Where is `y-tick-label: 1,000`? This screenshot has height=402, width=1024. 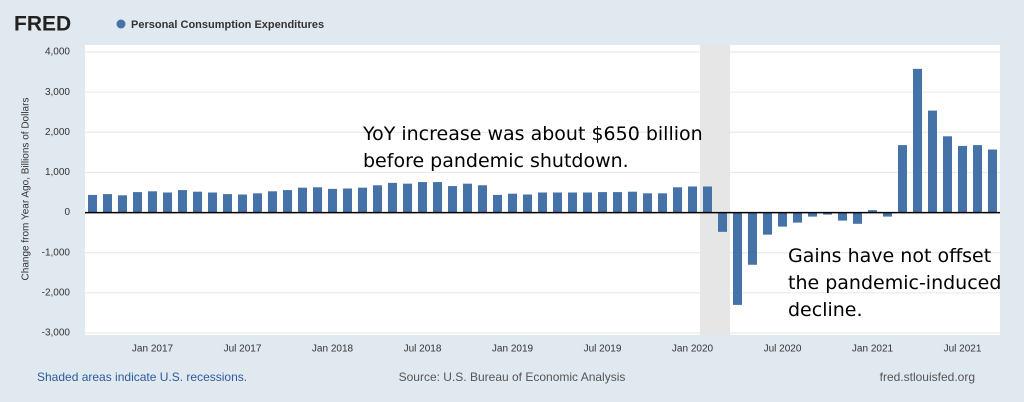
y-tick-label: 1,000 is located at coordinates (57, 172).